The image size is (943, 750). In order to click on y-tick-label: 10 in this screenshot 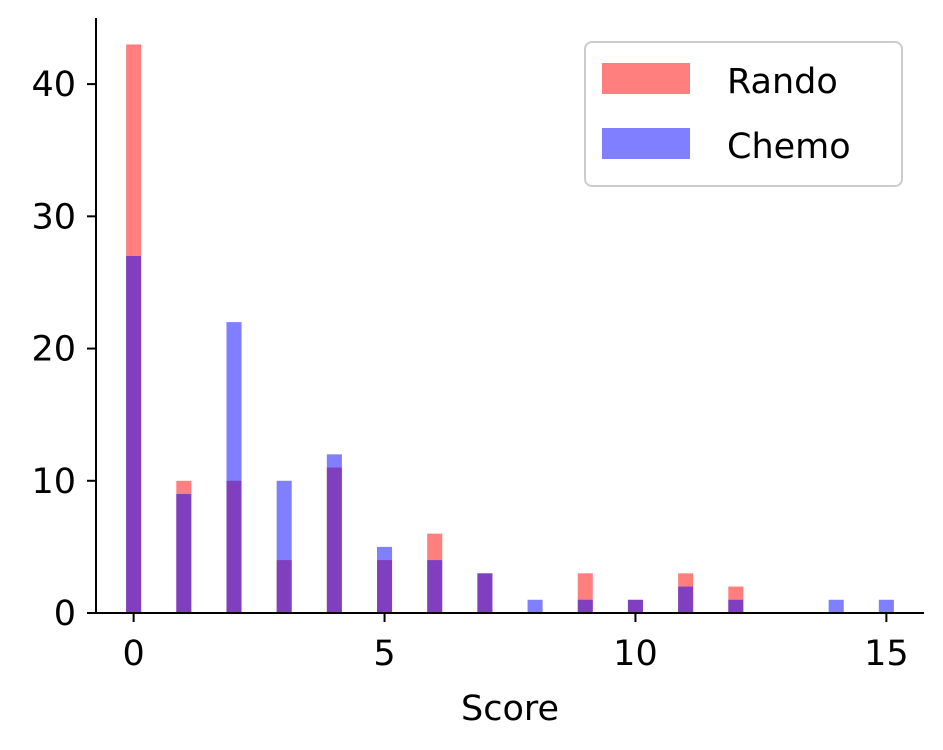, I will do `click(53, 482)`.